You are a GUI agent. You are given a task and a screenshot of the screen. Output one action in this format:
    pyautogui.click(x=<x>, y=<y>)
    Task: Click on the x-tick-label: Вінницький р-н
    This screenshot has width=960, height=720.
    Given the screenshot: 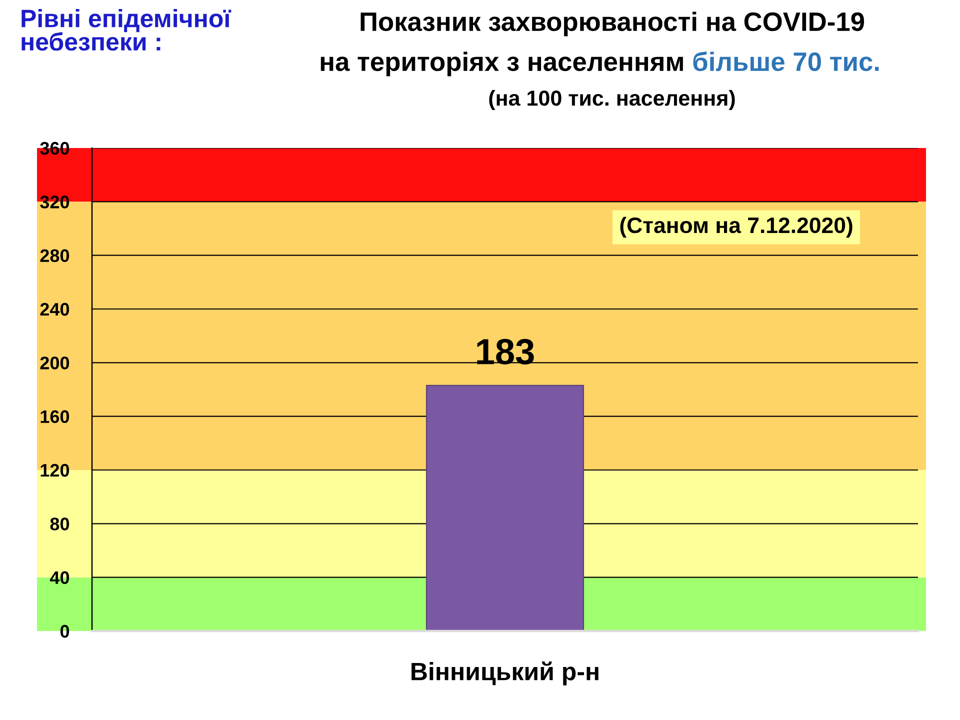 What is the action you would take?
    pyautogui.click(x=505, y=674)
    